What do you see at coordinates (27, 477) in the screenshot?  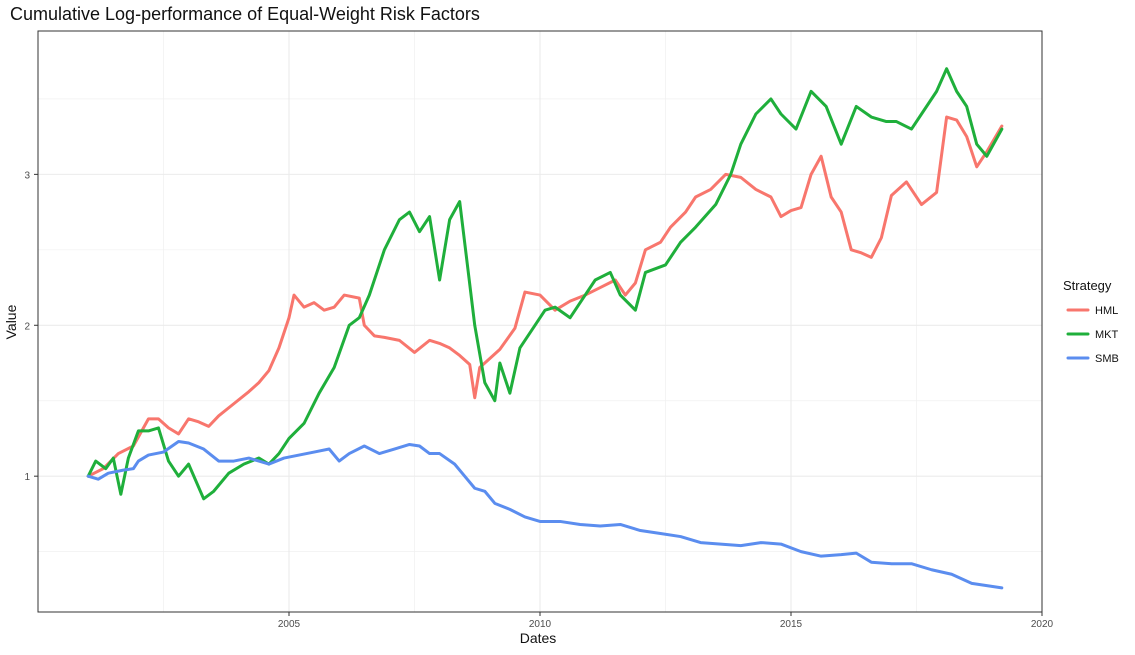 I see `y-tick-label: 1` at bounding box center [27, 477].